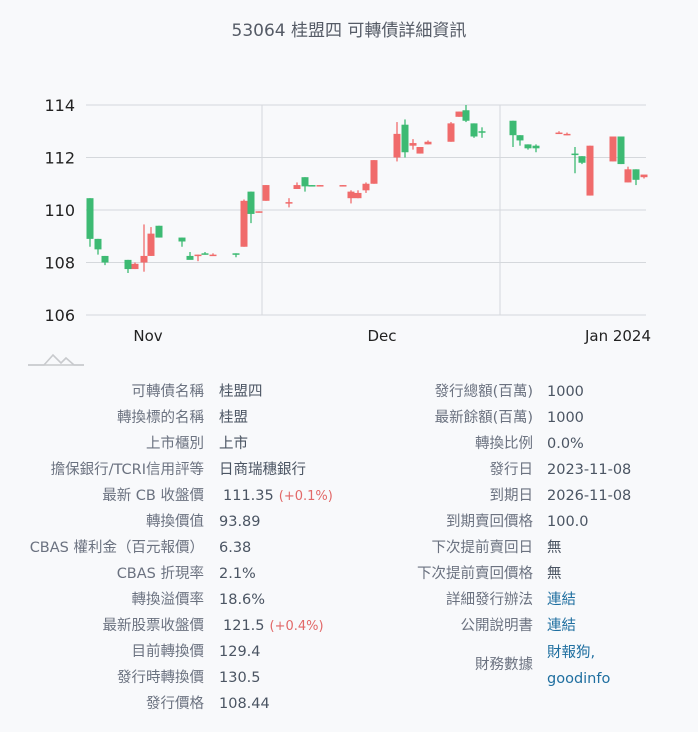  What do you see at coordinates (589, 496) in the screenshot?
I see `detail-value-text: 2026-11-08` at bounding box center [589, 496].